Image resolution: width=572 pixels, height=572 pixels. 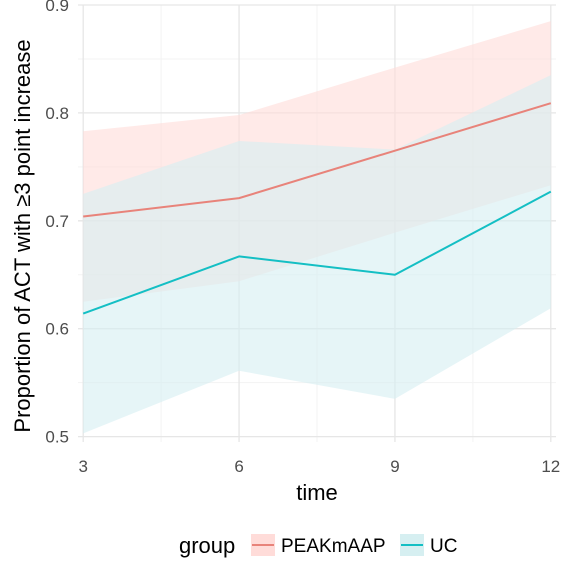 What do you see at coordinates (57, 329) in the screenshot?
I see `y-tick-label: 0.6` at bounding box center [57, 329].